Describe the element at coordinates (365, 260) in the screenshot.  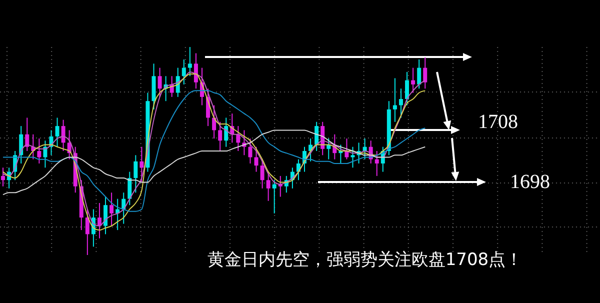
I see `text: 黄金日内先空，强弱势关注欧盘1708点！` at that location.